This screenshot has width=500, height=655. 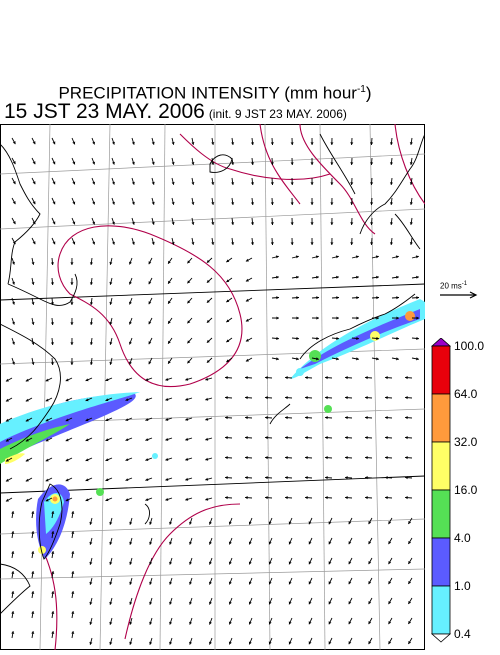 I want to click on colorbar-level-label: 4.0, so click(x=462, y=538).